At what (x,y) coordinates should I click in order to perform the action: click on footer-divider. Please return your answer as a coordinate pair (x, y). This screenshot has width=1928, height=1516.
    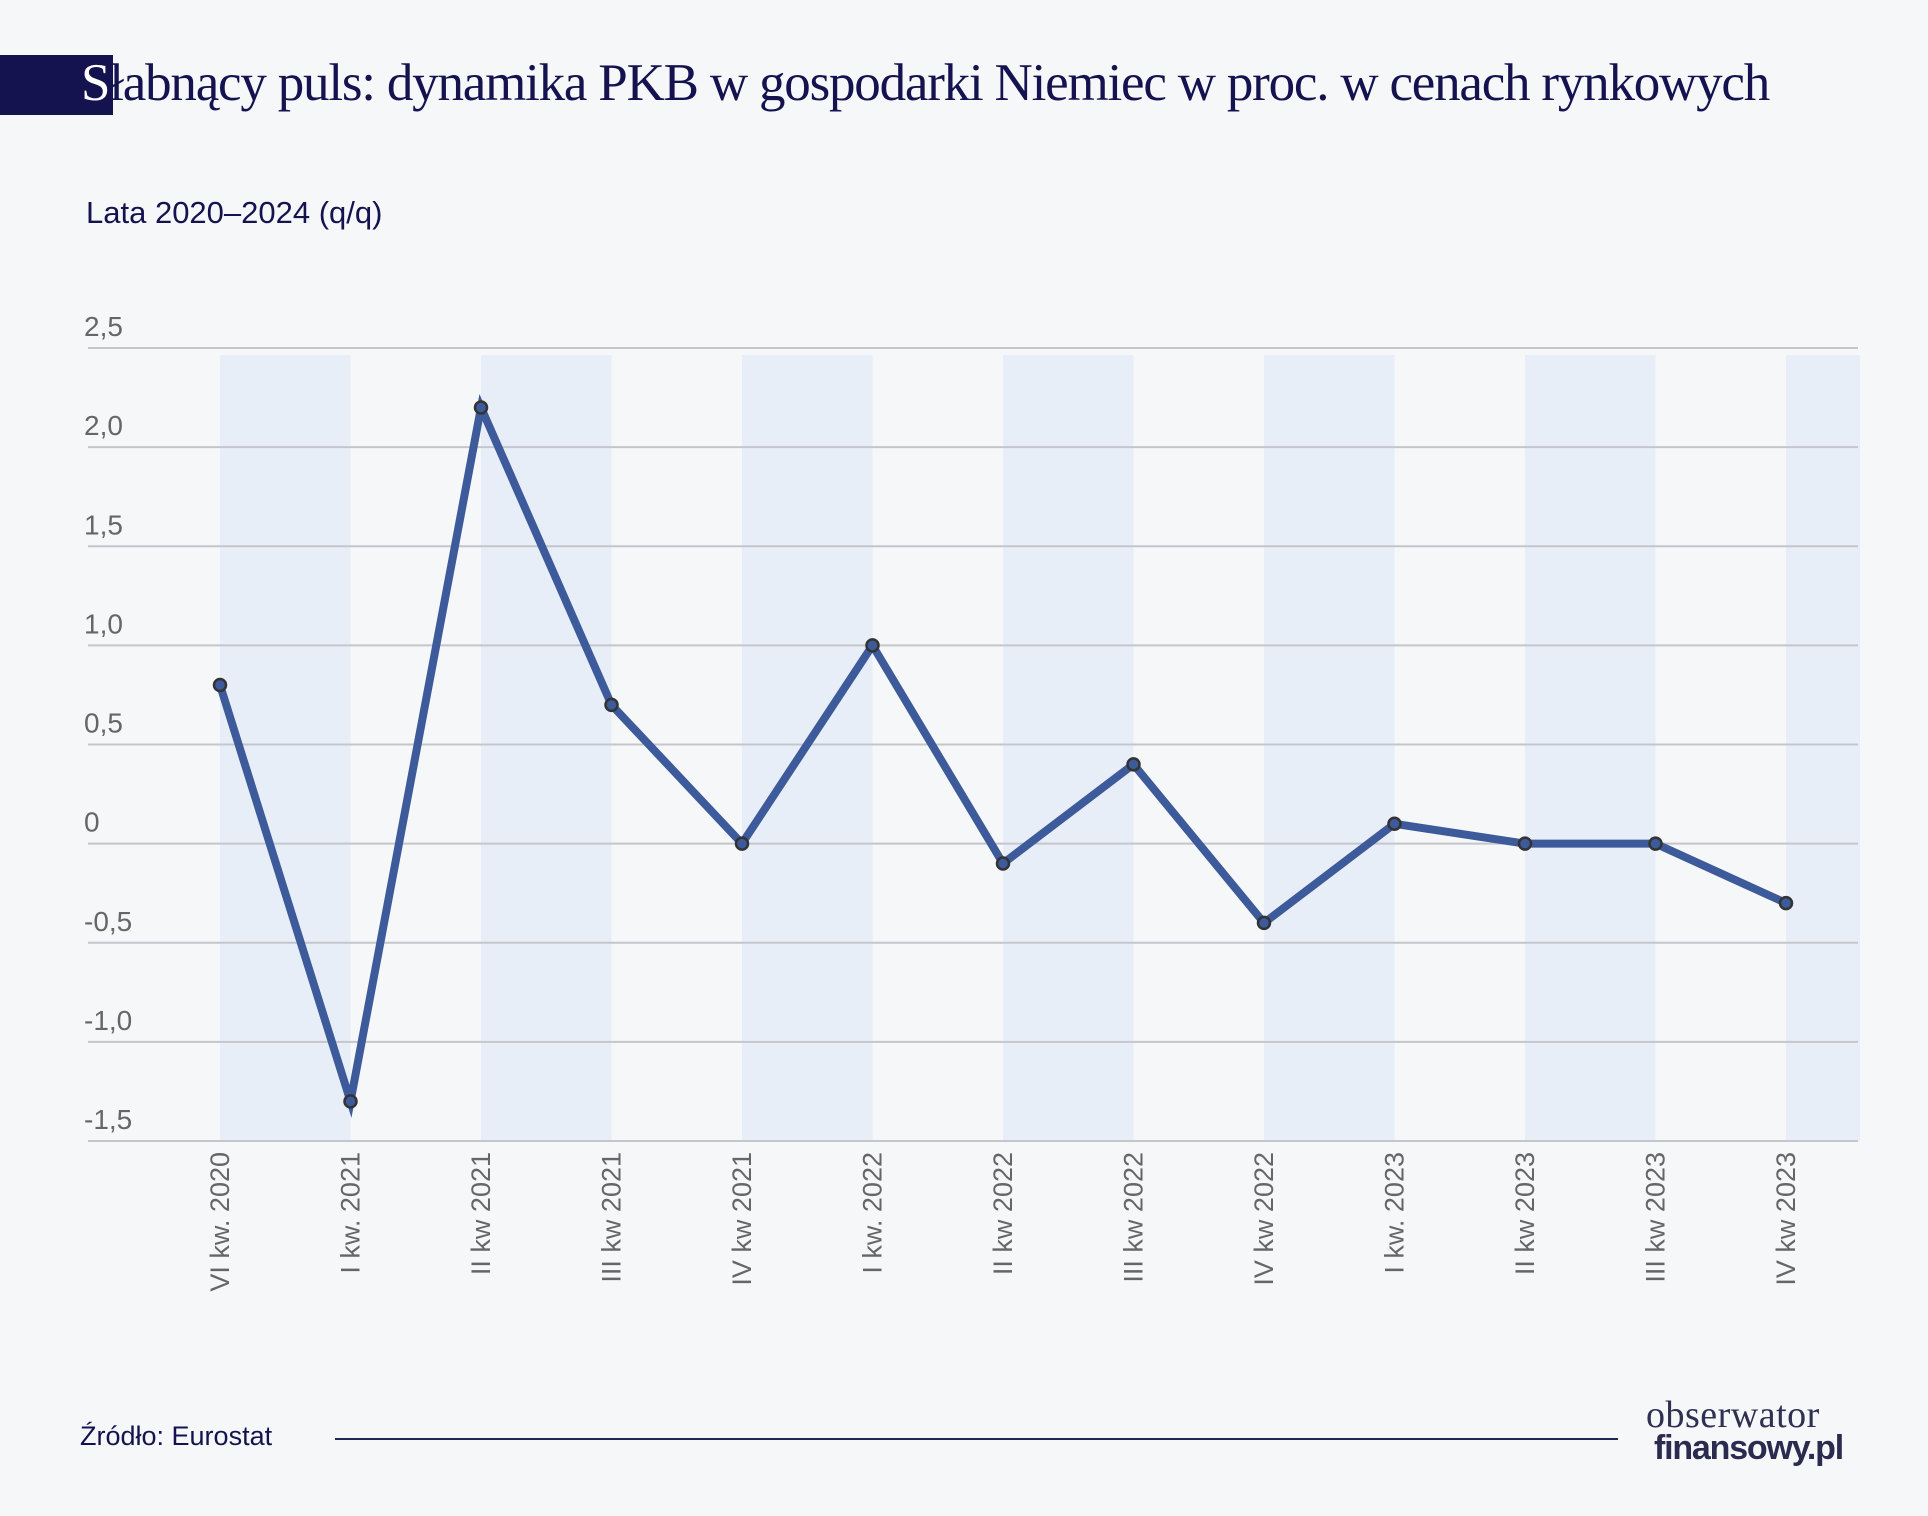
    Looking at the image, I should click on (976, 1439).